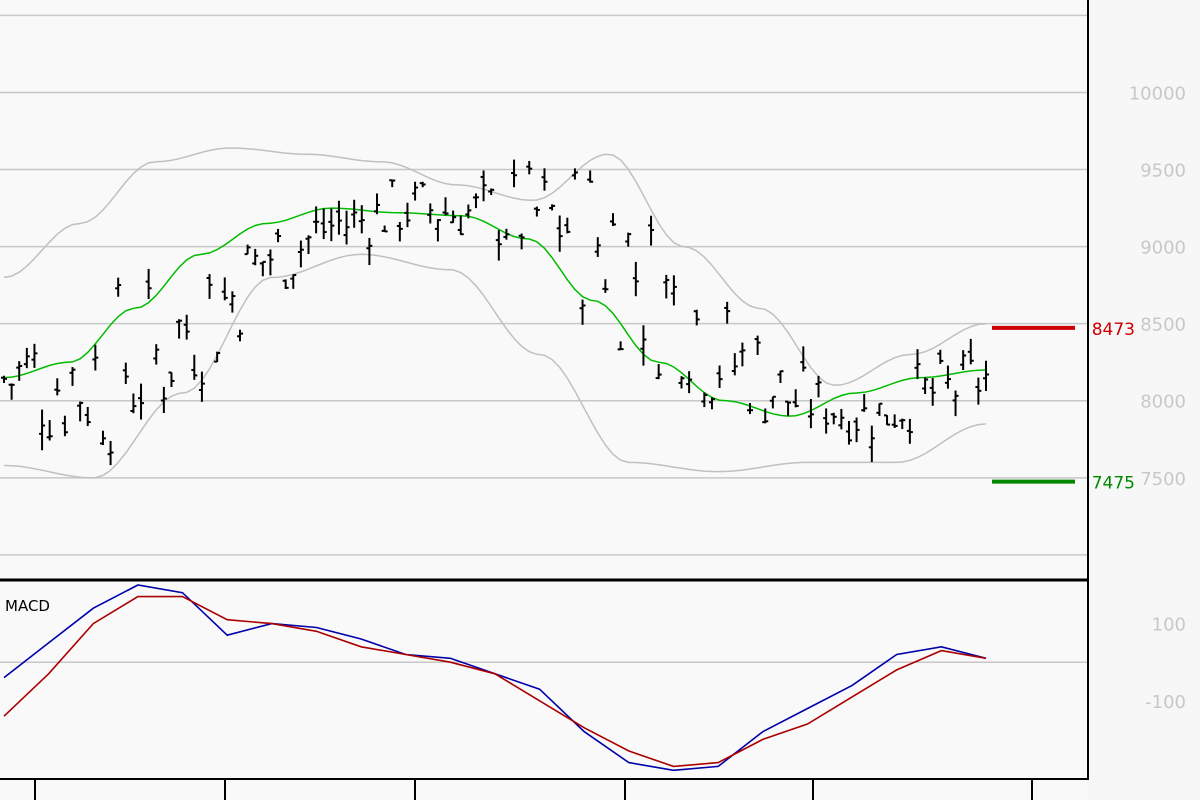  I want to click on price-tick-label: 9000, so click(1163, 248).